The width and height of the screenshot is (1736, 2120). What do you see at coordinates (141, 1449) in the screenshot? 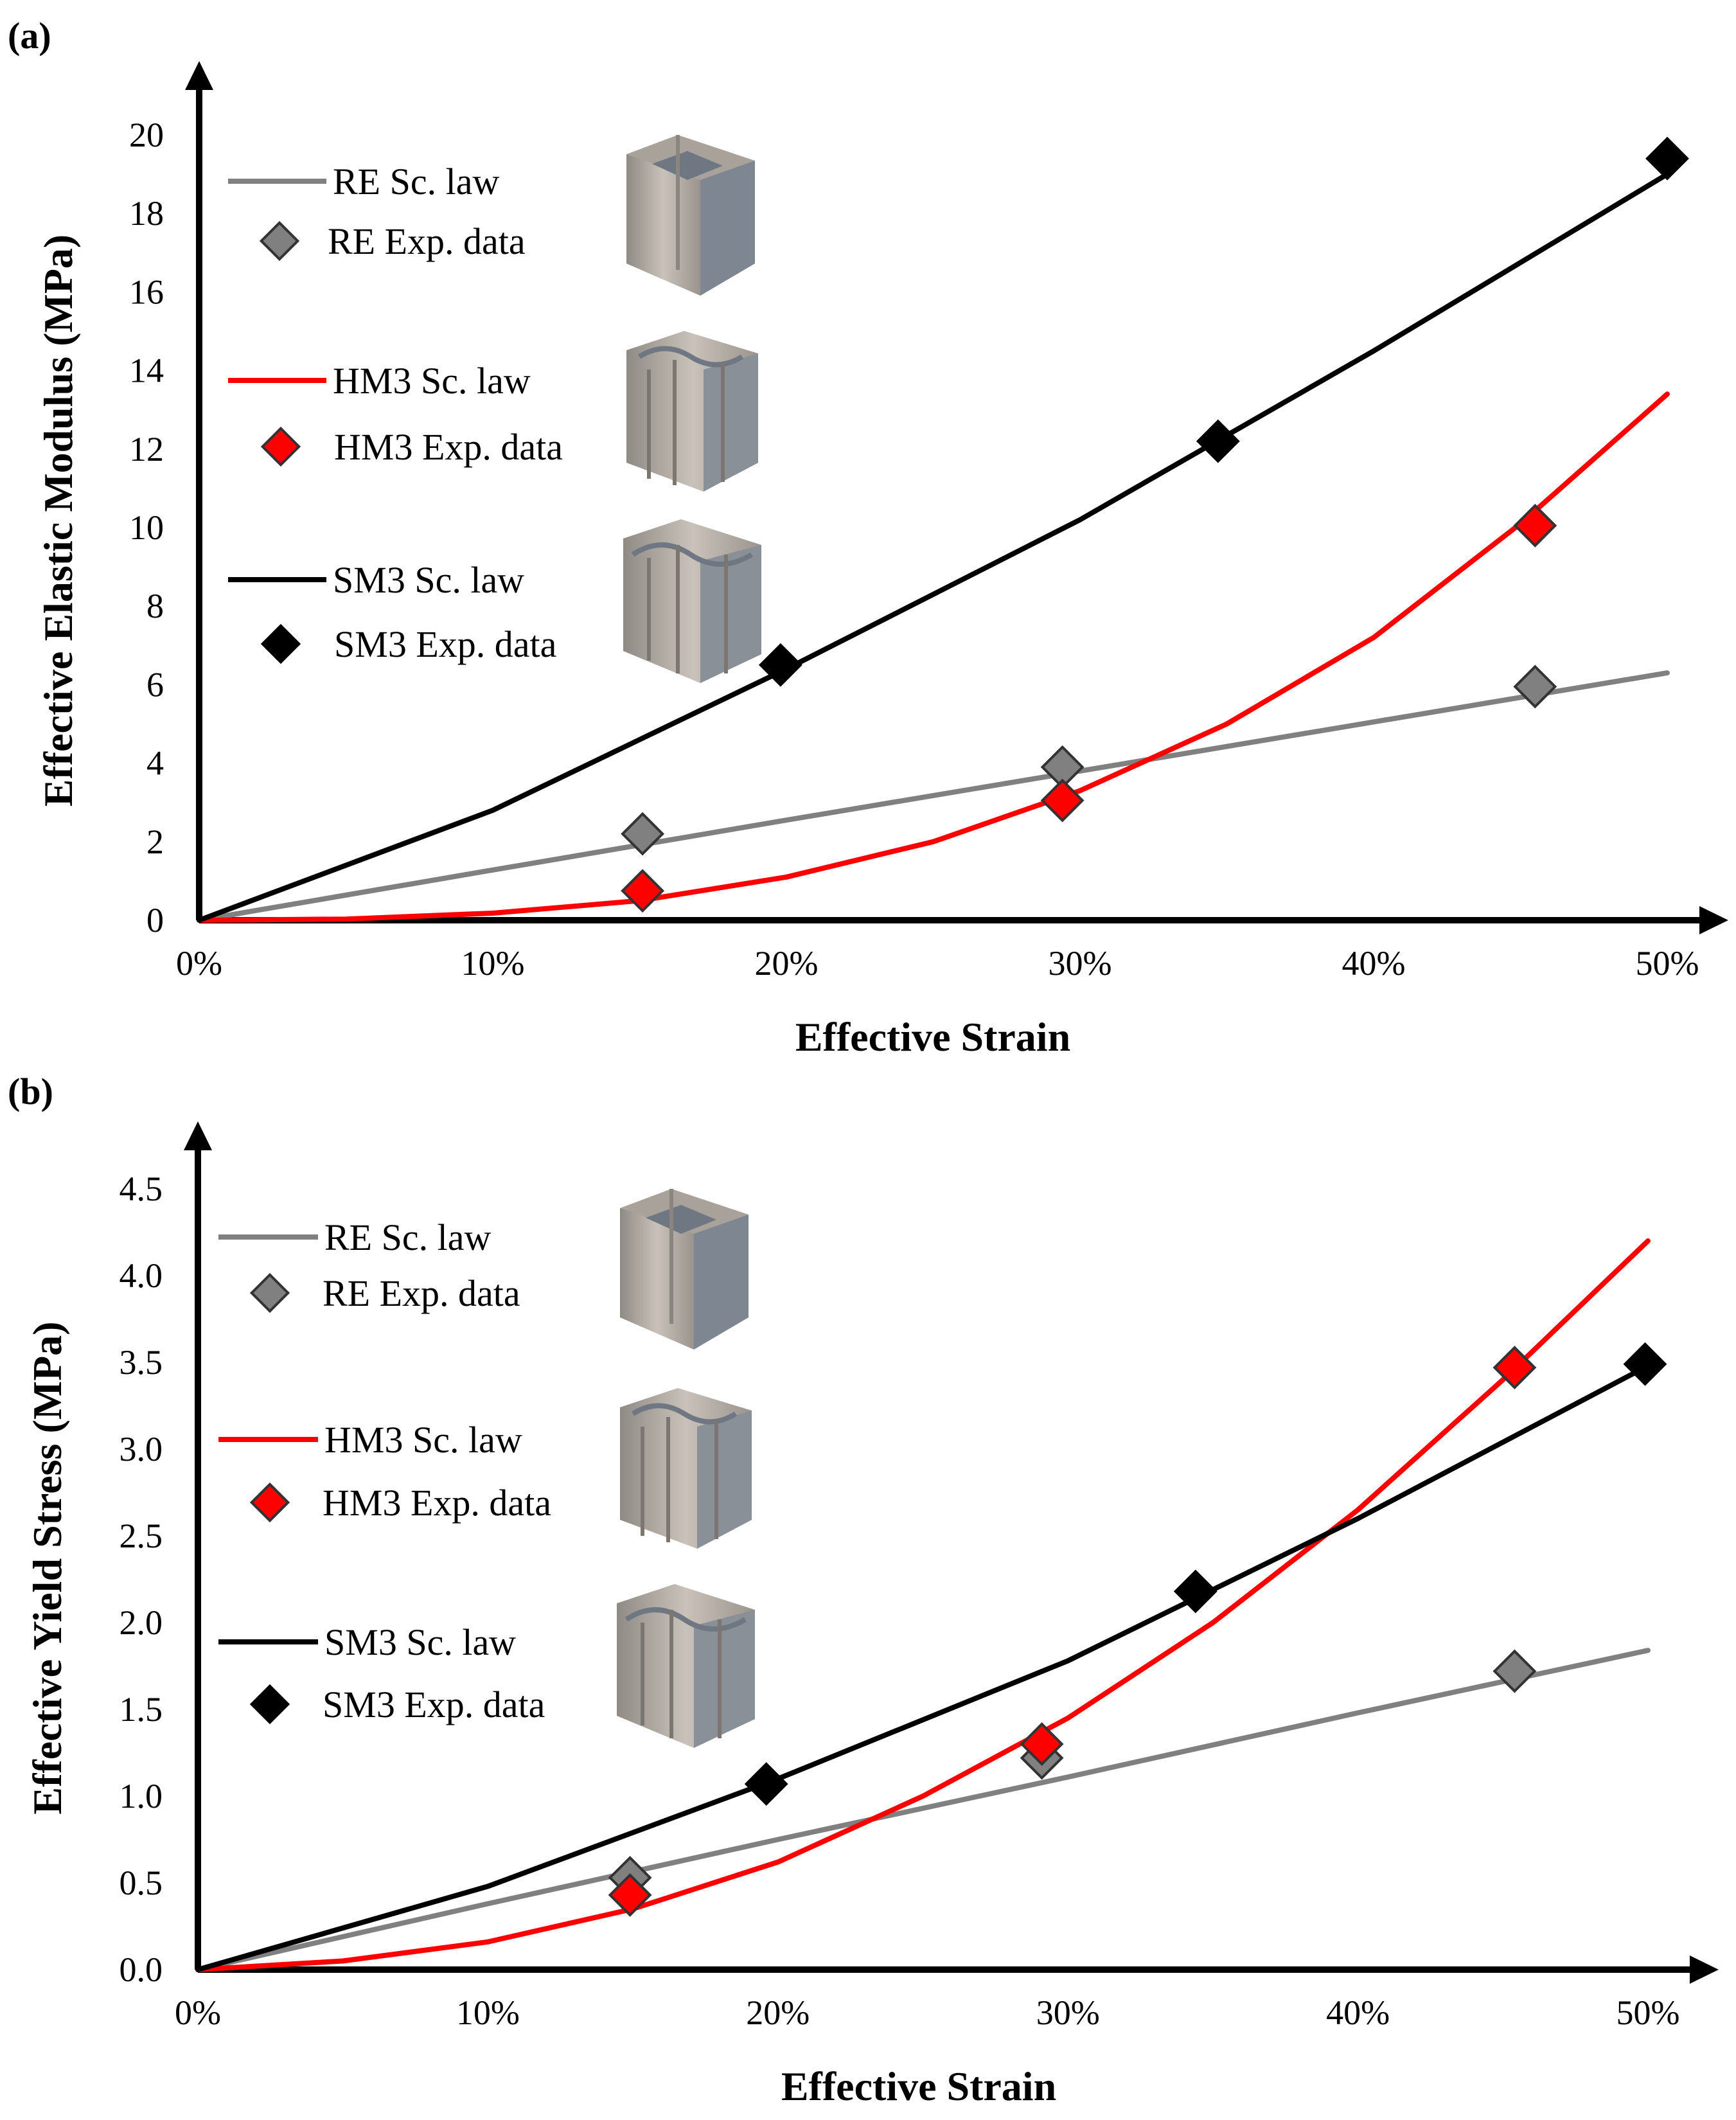
I see `y-tick-label: 3.0` at bounding box center [141, 1449].